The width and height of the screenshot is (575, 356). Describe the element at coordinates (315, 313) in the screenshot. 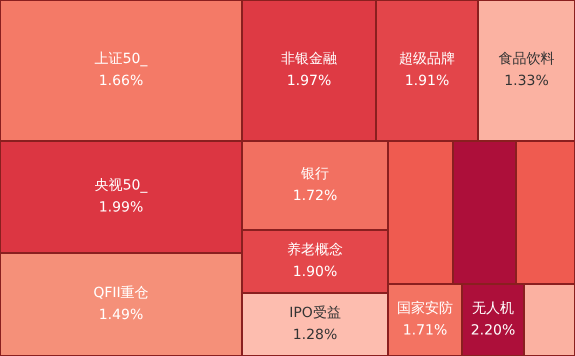

I see `category-label: IPO受益` at that location.